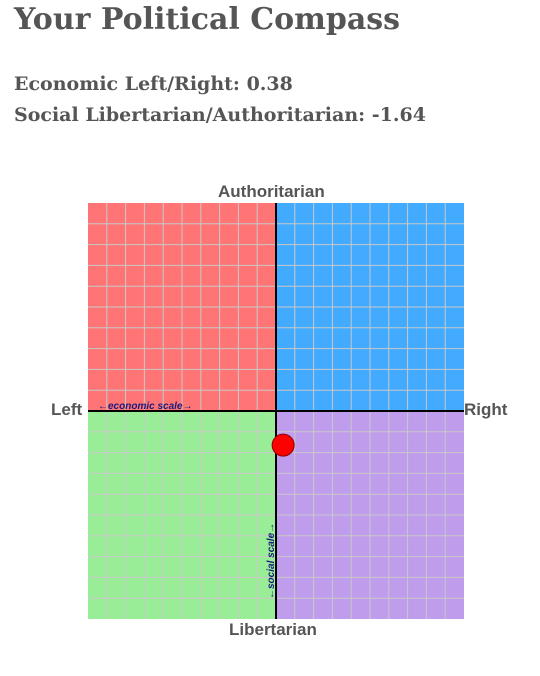 This screenshot has width=540, height=676. I want to click on economic-score: Economic Left/Right: 0.38, so click(153, 84).